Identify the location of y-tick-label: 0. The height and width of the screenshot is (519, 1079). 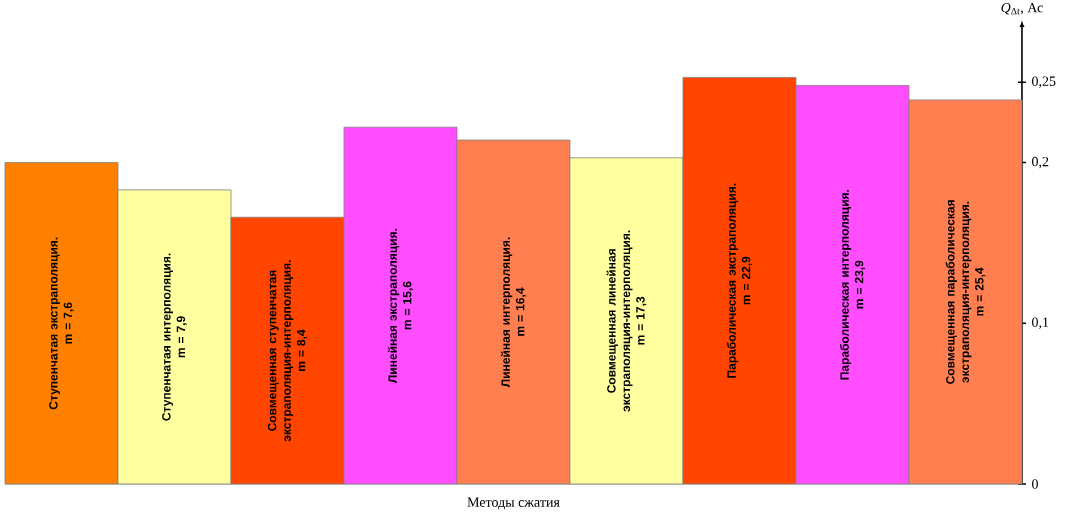
(1035, 484).